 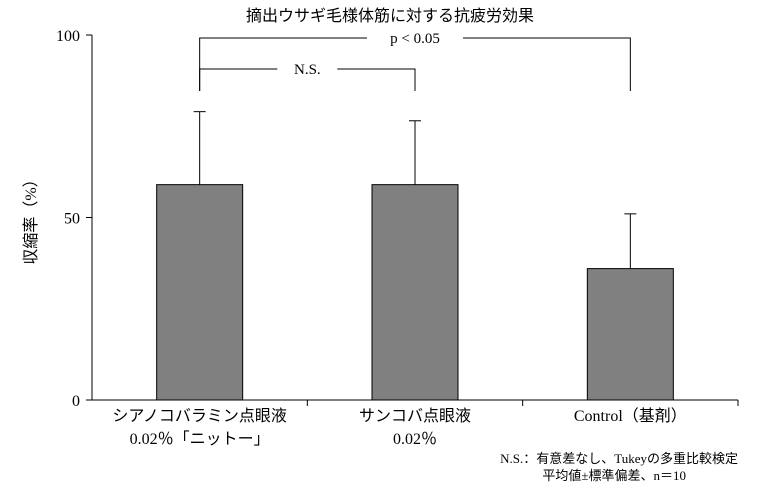 I want to click on y-tick-label: 50, so click(x=72, y=219).